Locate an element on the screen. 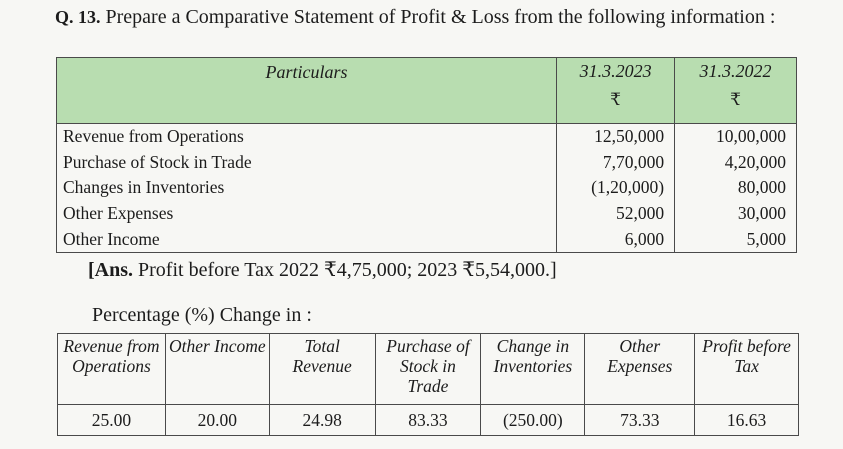 This screenshot has width=843, height=449. year-2022-header: 31.3.2022 ₹ is located at coordinates (735, 90).